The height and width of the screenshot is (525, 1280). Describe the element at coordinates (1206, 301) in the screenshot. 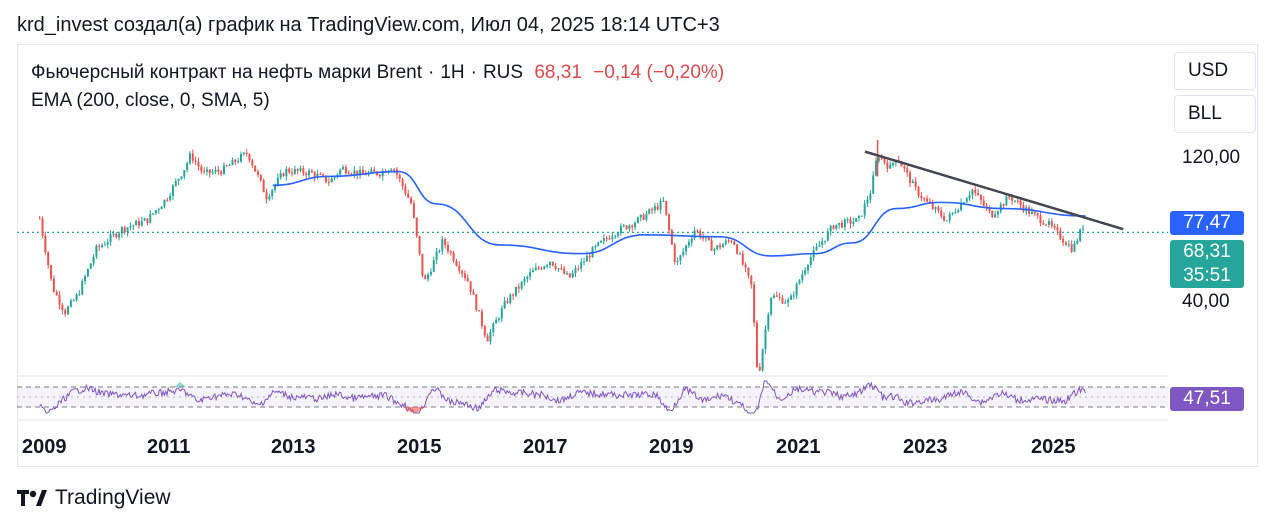

I see `y-tick-label: 40,00` at that location.